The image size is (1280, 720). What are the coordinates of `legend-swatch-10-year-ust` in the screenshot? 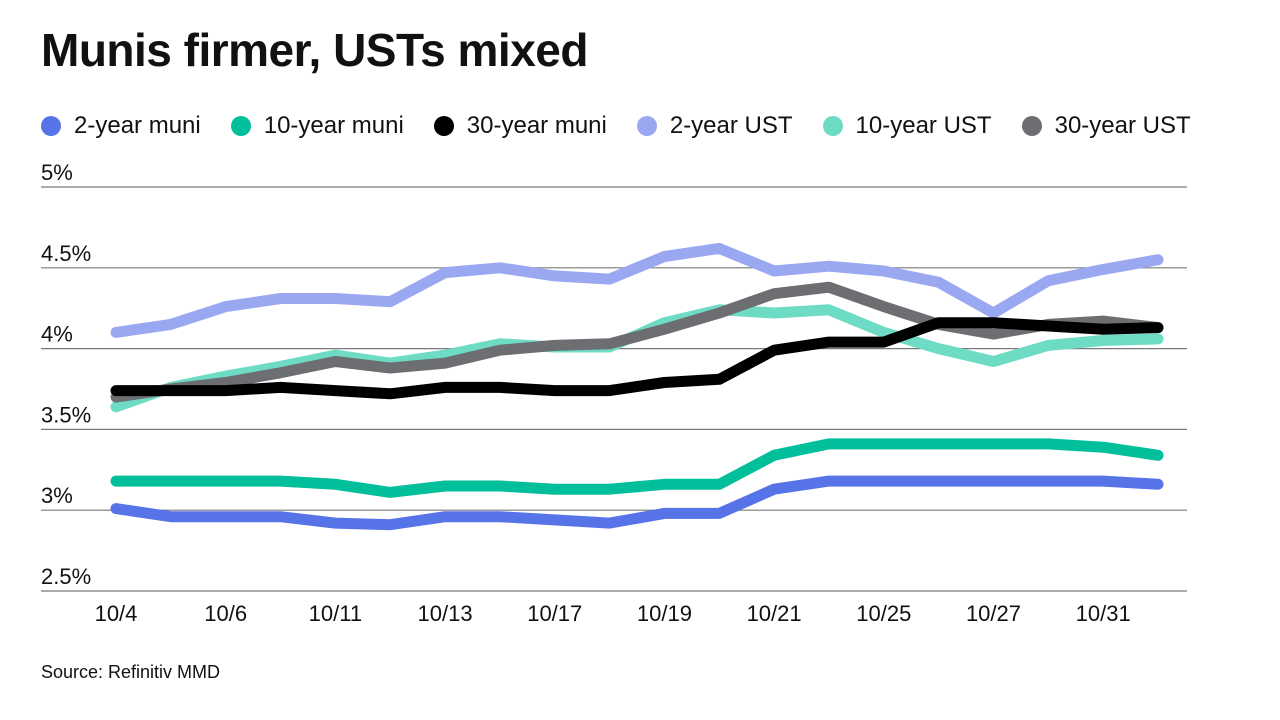 It's located at (832, 126).